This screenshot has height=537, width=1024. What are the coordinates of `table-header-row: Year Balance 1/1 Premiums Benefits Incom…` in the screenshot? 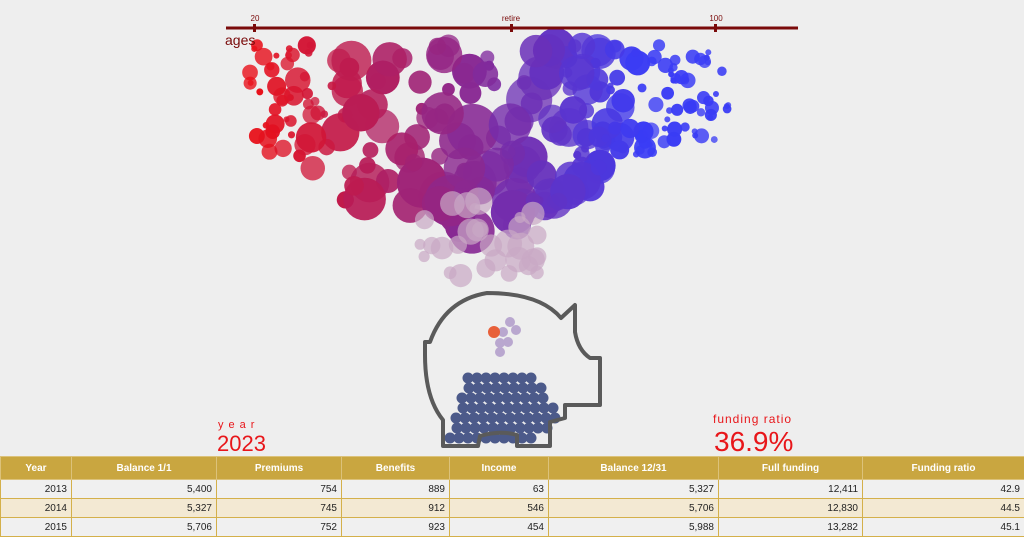 It's located at (512, 468).